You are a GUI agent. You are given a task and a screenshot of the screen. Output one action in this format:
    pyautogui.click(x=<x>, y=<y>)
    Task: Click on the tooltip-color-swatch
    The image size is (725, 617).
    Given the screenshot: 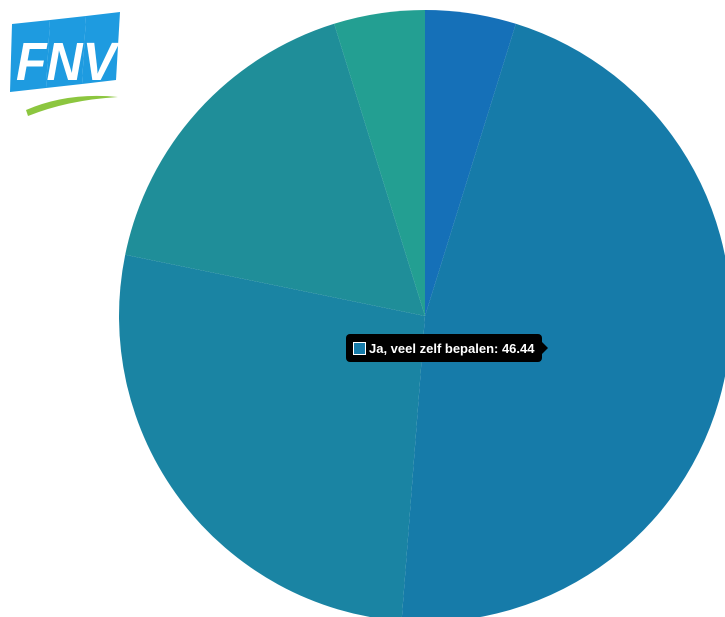 What is the action you would take?
    pyautogui.click(x=359, y=348)
    